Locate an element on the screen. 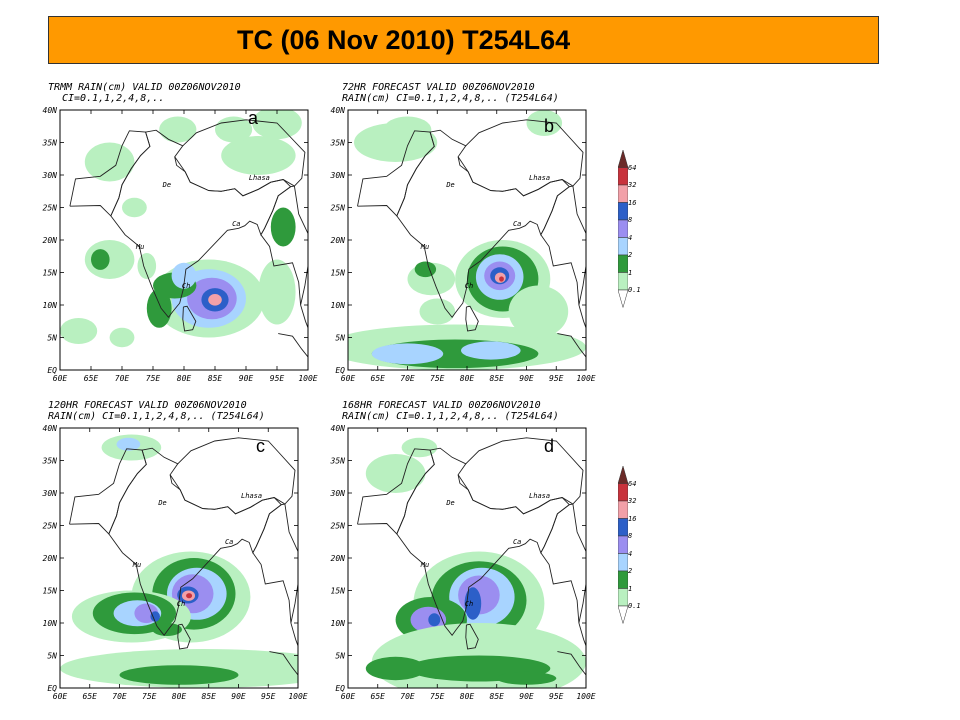 This screenshot has height=720, width=960. page-title: TC (06 Nov 2010) T254L64 is located at coordinates (404, 39).